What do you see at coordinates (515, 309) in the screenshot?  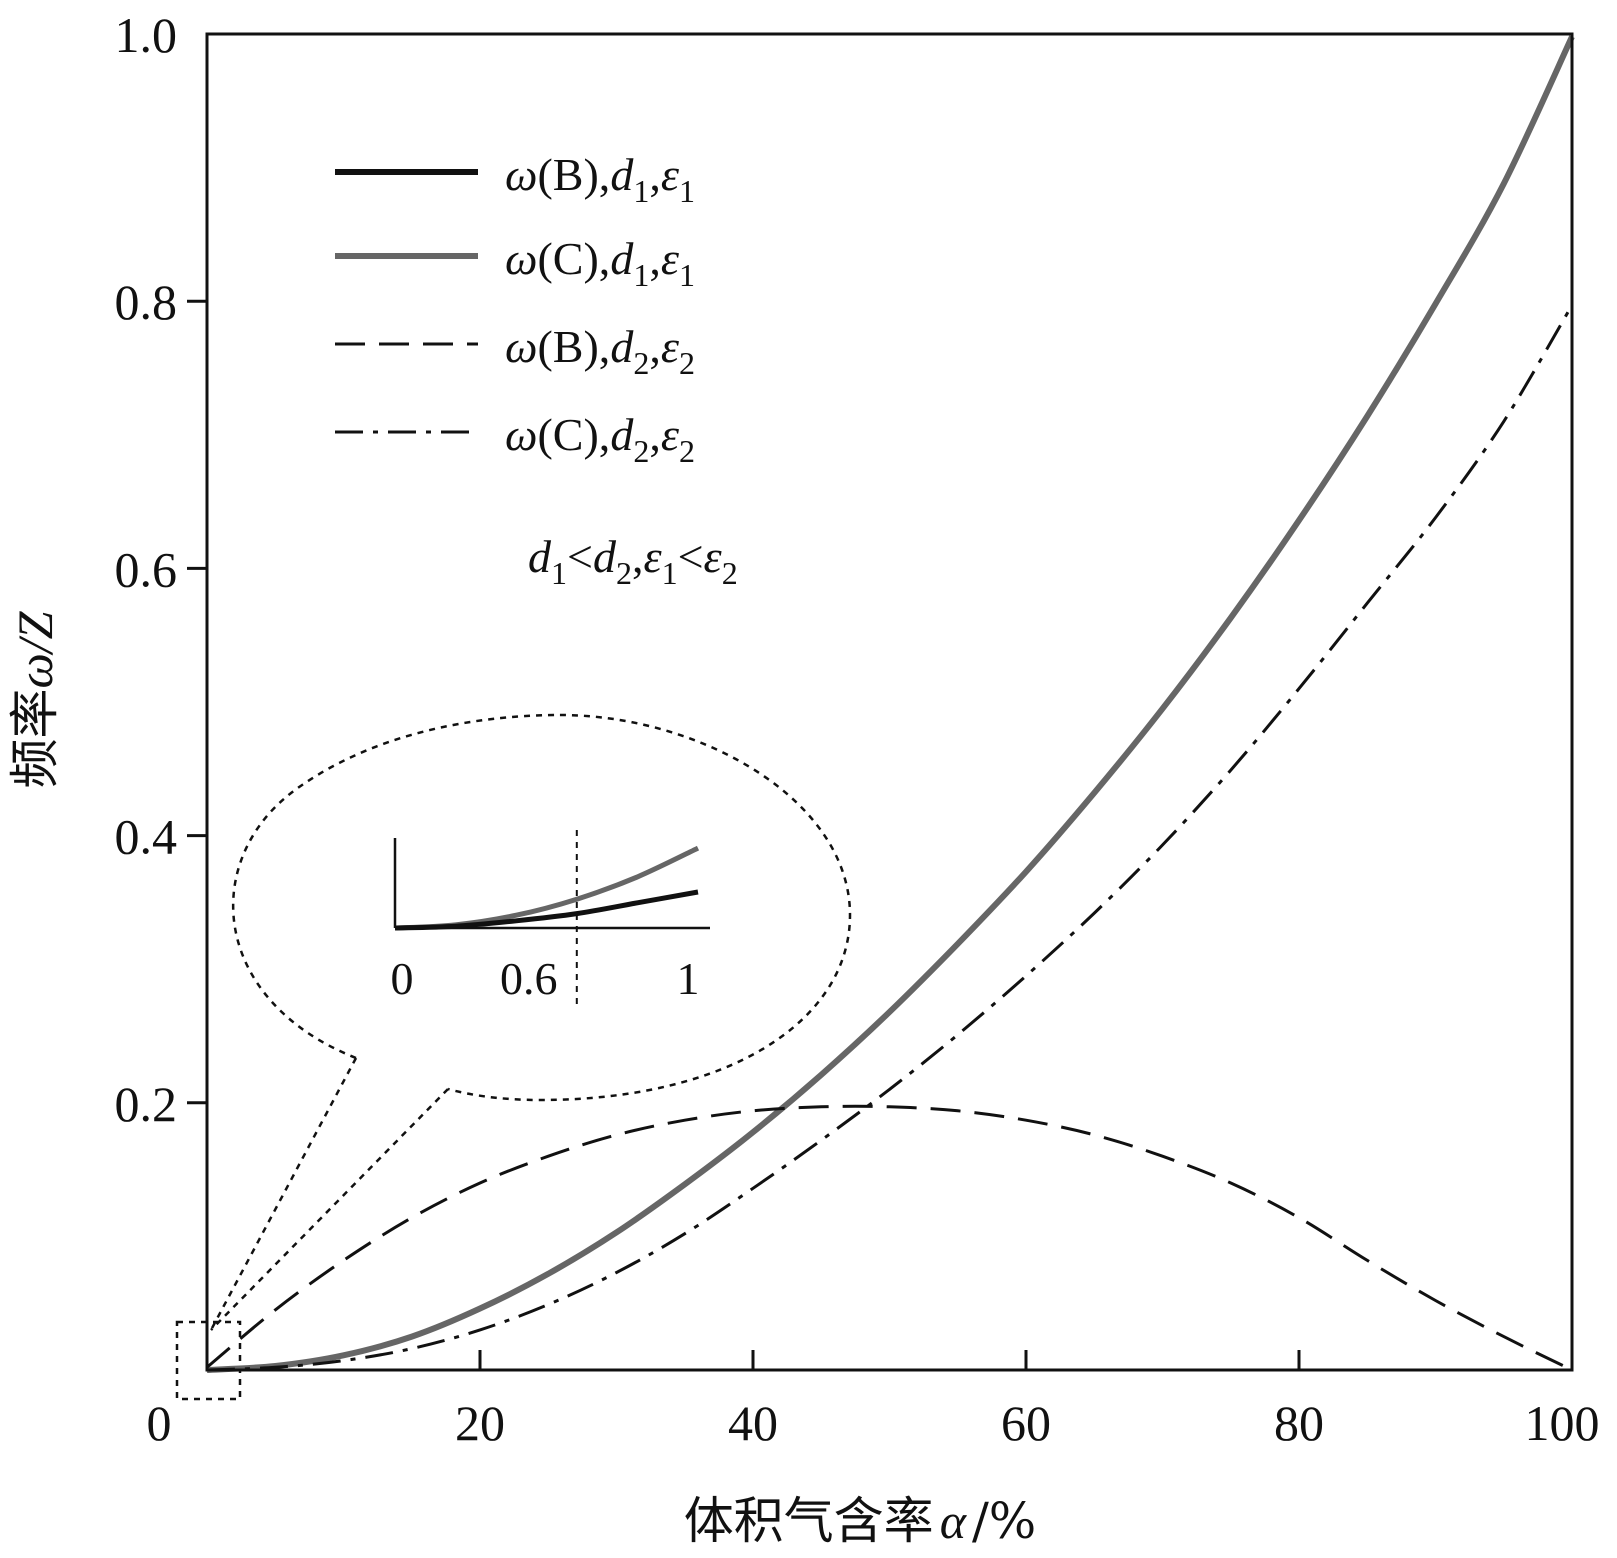 I see `legend: ω(B),d1,ε1 ω(C),d1,ε1 ω(B),d2,ε2 ω(C),d2,ε2` at bounding box center [515, 309].